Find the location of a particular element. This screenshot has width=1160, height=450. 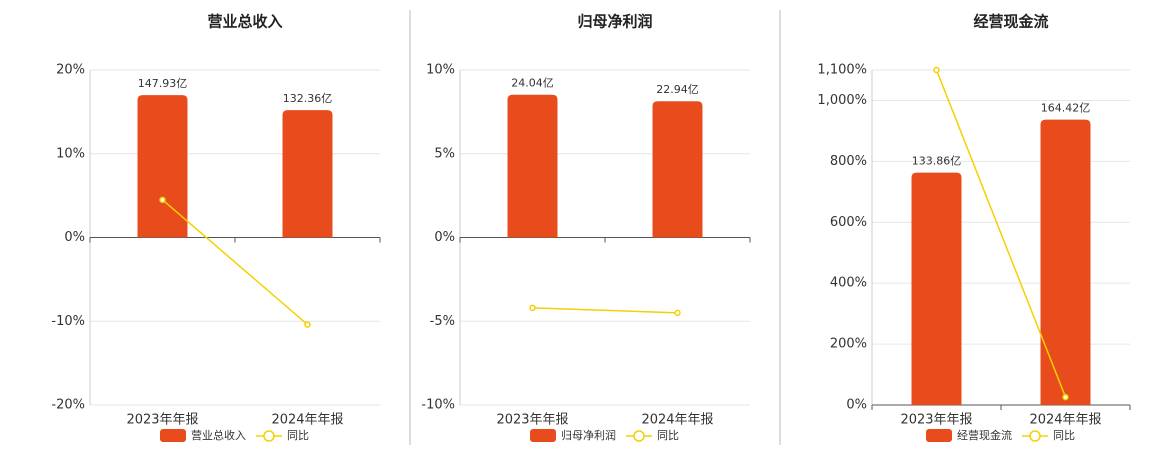

y-tick-label: 1,000% is located at coordinates (842, 100).